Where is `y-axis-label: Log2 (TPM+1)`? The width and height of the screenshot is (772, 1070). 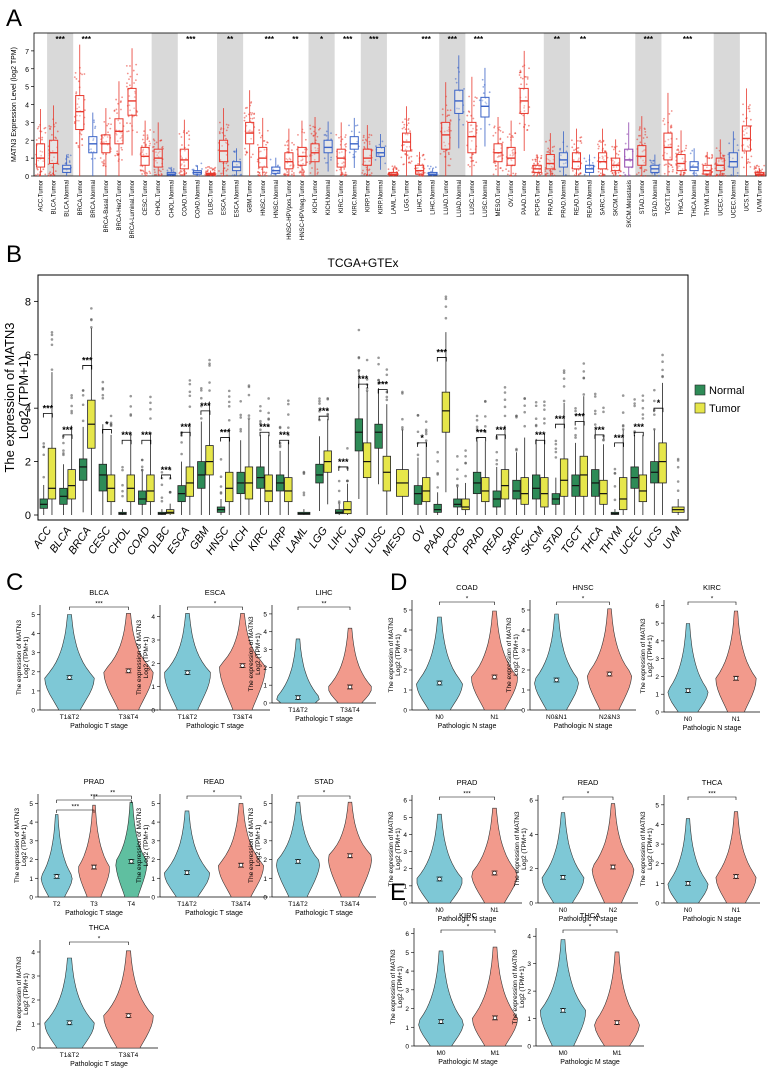 y-axis-label: Log2 (TPM+1) is located at coordinates (146, 658).